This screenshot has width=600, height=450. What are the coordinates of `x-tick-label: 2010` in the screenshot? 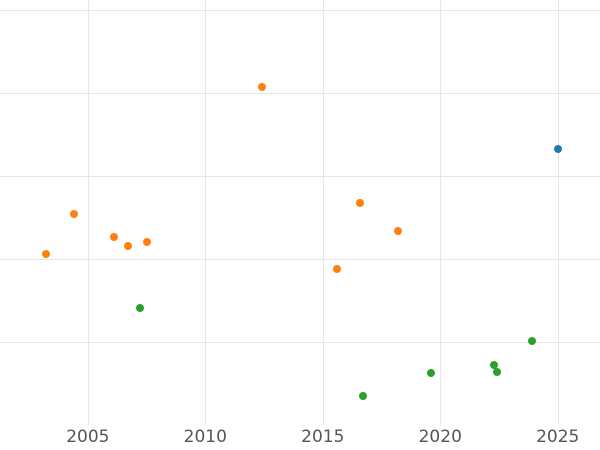 It's located at (205, 437).